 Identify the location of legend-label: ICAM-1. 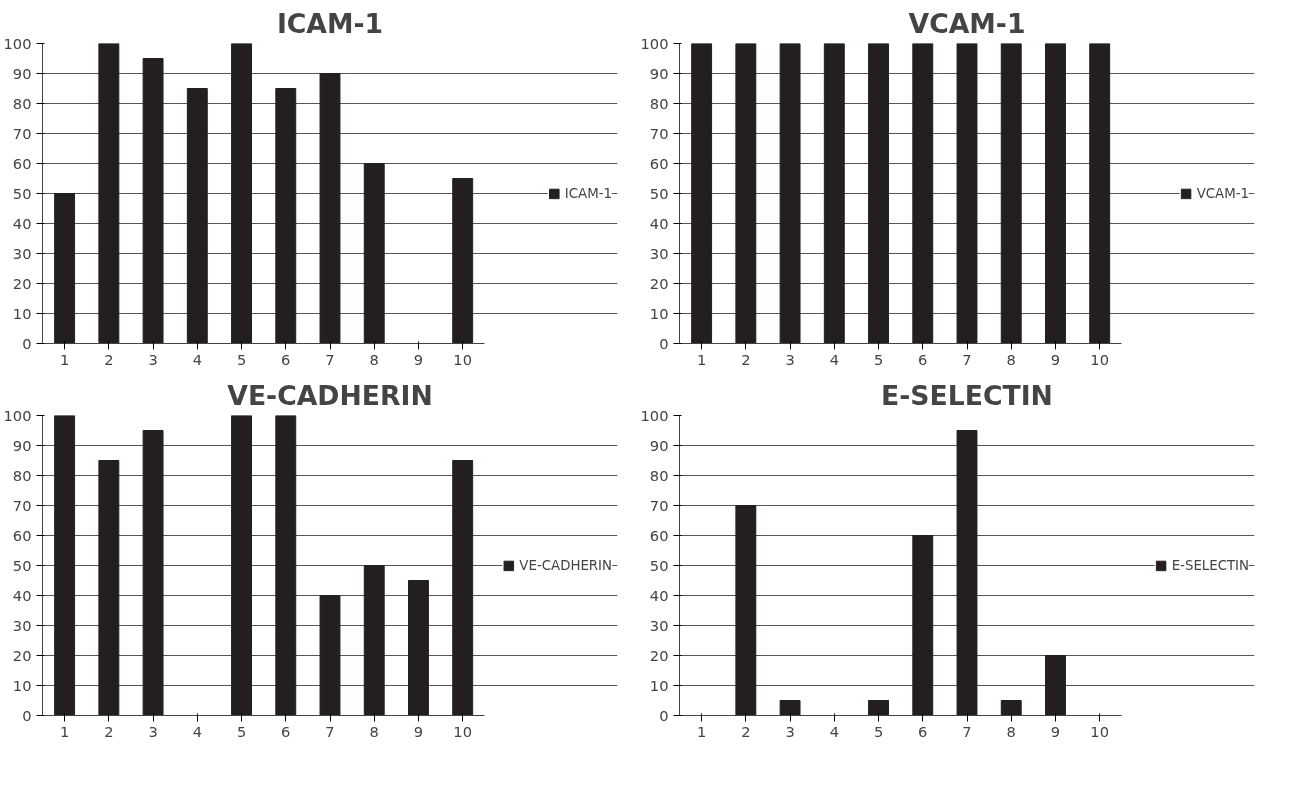
(588, 193).